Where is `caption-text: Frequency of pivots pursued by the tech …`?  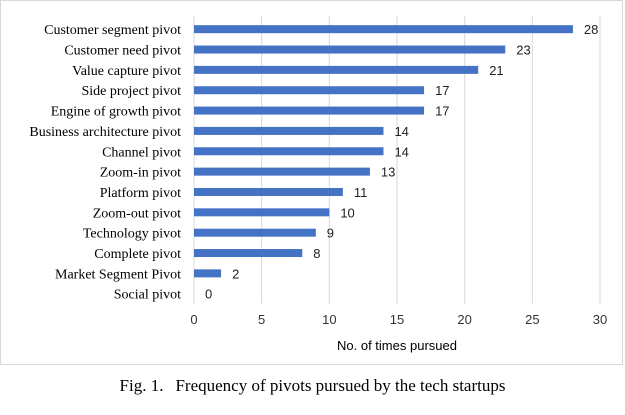 caption-text: Frequency of pivots pursued by the tech … is located at coordinates (340, 385).